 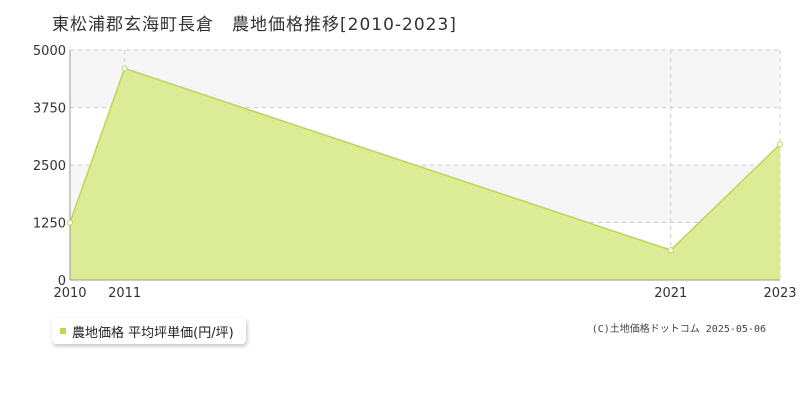 What do you see at coordinates (62, 281) in the screenshot?
I see `y-tick-label: 0` at bounding box center [62, 281].